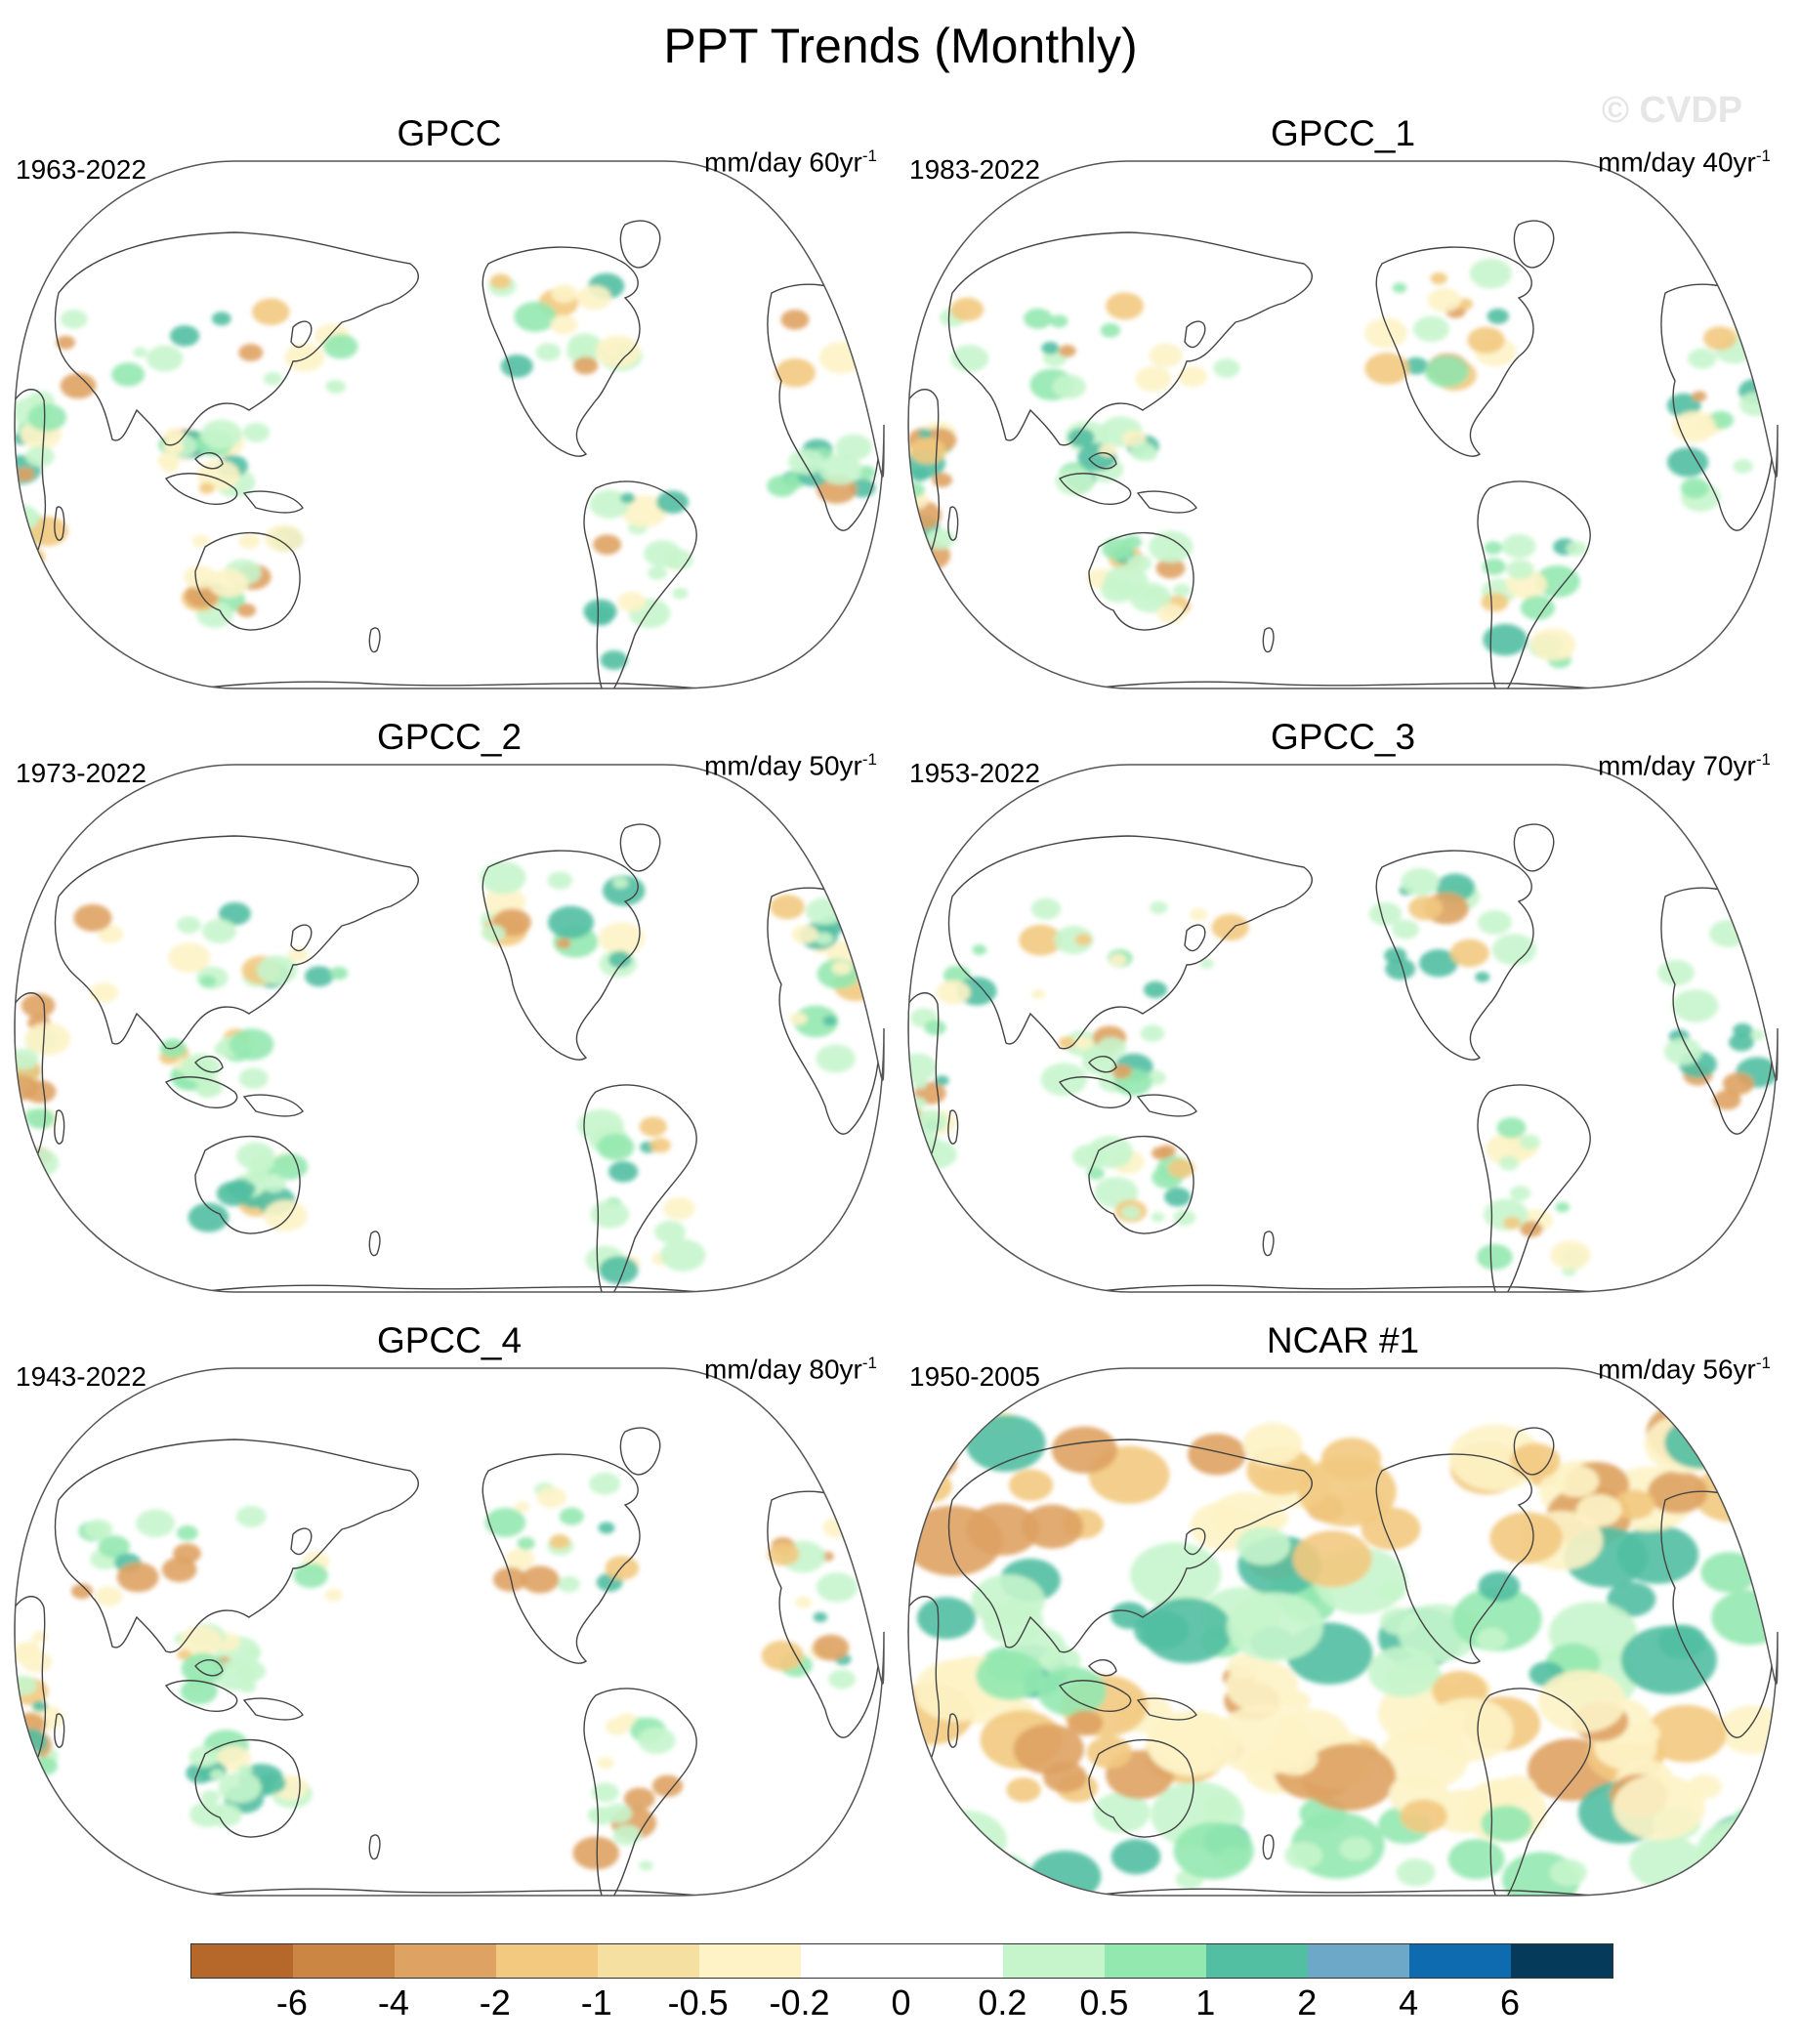 The height and width of the screenshot is (2044, 1801). Describe the element at coordinates (449, 1013) in the screenshot. I see `map-panel: GPCC_2 1973-2022 mm/day 50yr-1` at that location.